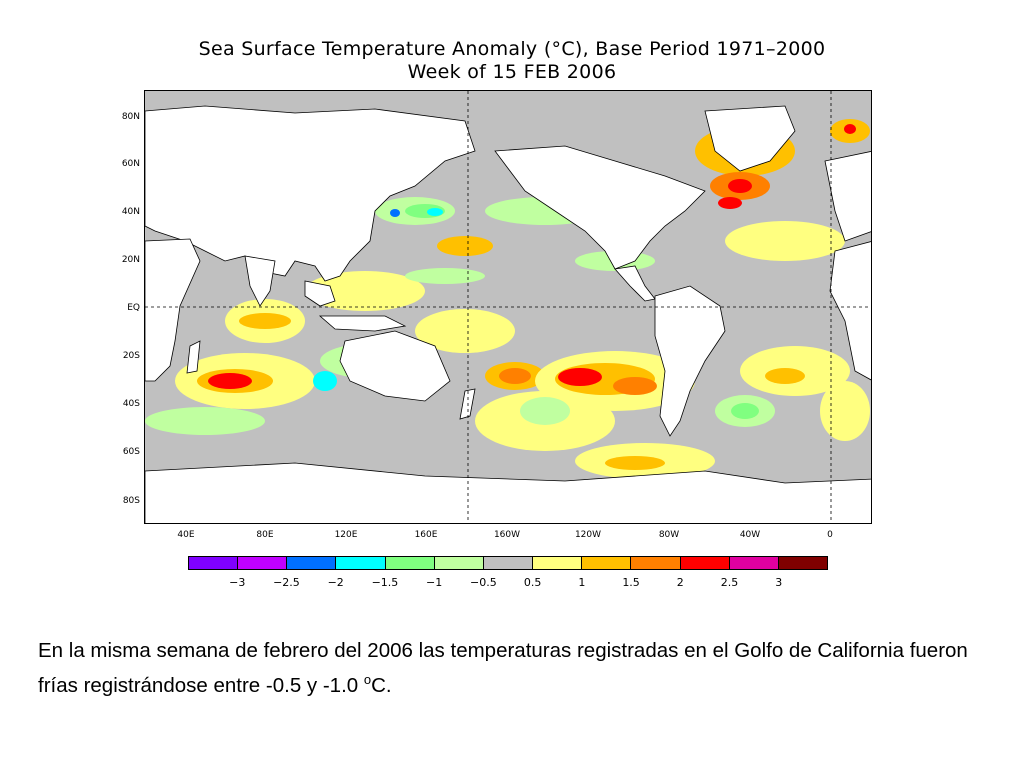 The image size is (1024, 768). What do you see at coordinates (381, 685) in the screenshot?
I see `caption-unit: C.` at bounding box center [381, 685].